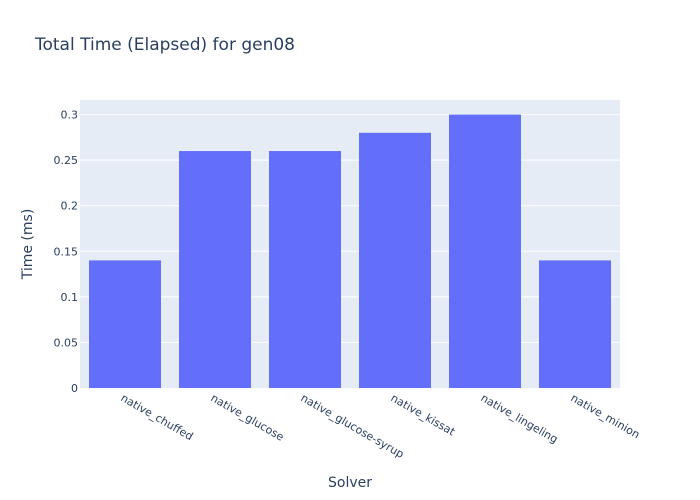 This screenshot has width=700, height=500. Describe the element at coordinates (248, 417) in the screenshot. I see `x-tick-label: native_glucose` at that location.